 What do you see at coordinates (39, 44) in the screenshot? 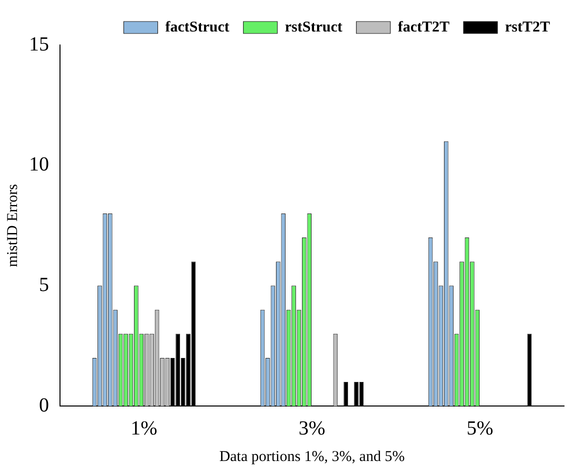
I see `y-tick-label: 15` at bounding box center [39, 44].